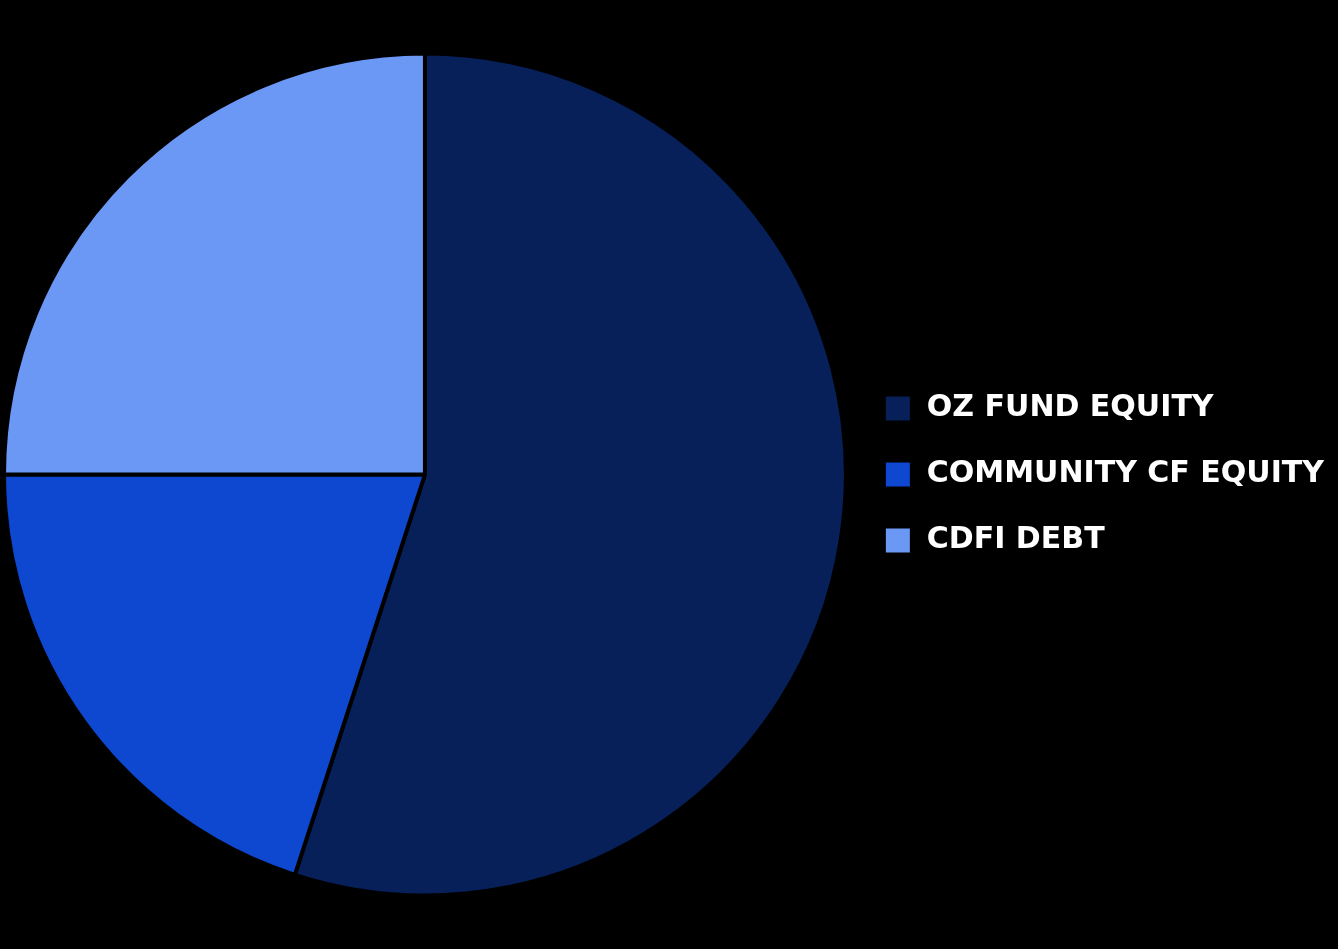 Image resolution: width=1338 pixels, height=949 pixels. Describe the element at coordinates (1070, 406) in the screenshot. I see `legend-label: OZ FUND EQUITY` at that location.